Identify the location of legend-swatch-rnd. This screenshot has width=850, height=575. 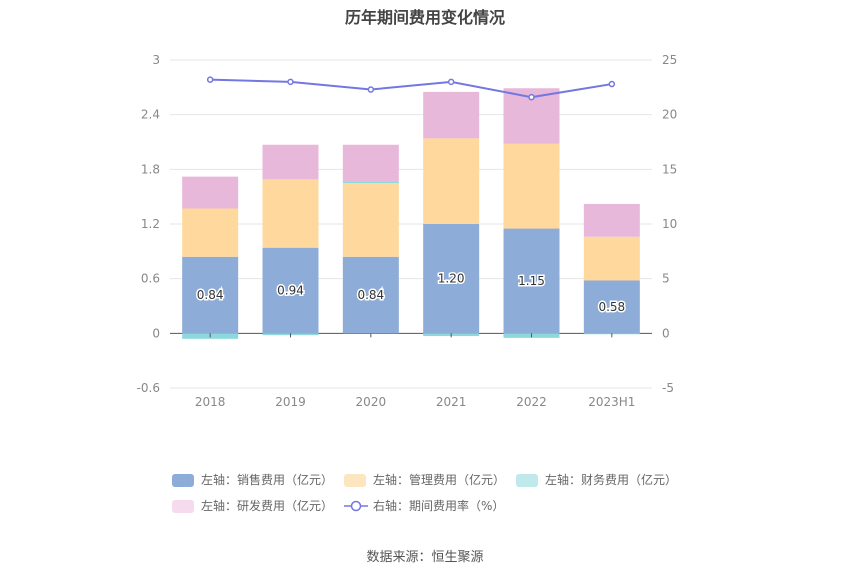
(183, 506).